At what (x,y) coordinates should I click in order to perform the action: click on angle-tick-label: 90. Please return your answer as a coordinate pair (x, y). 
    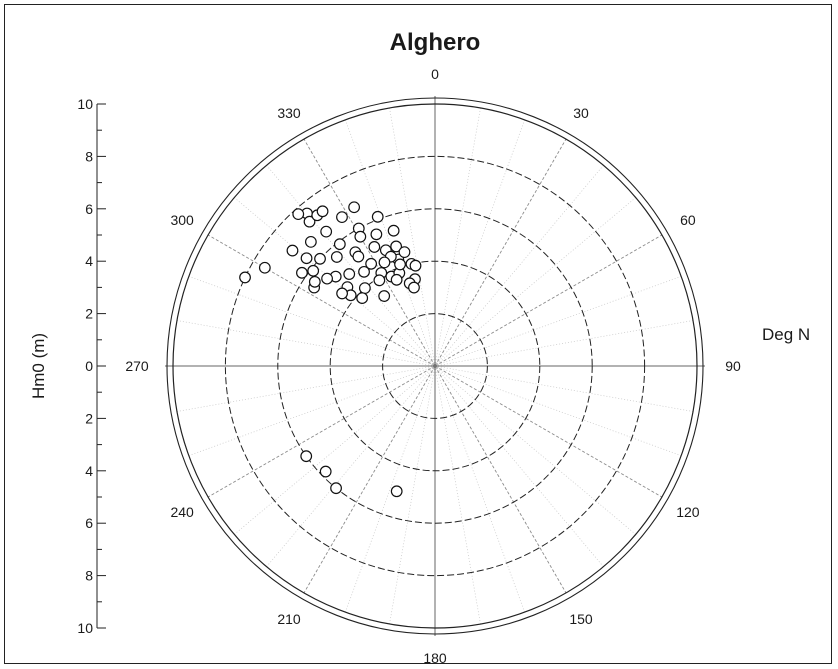
    Looking at the image, I should click on (733, 366).